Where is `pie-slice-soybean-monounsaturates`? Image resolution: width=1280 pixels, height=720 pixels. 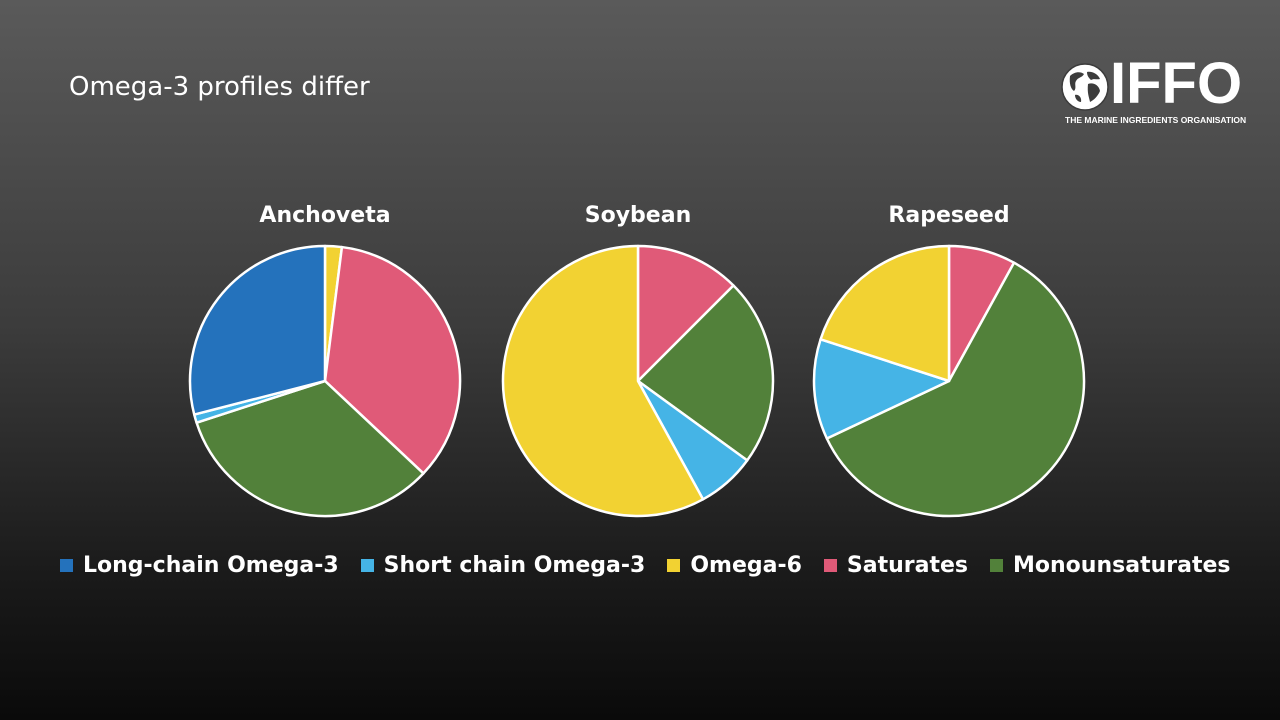
pie-slice-soybean-monounsaturates is located at coordinates (705, 373).